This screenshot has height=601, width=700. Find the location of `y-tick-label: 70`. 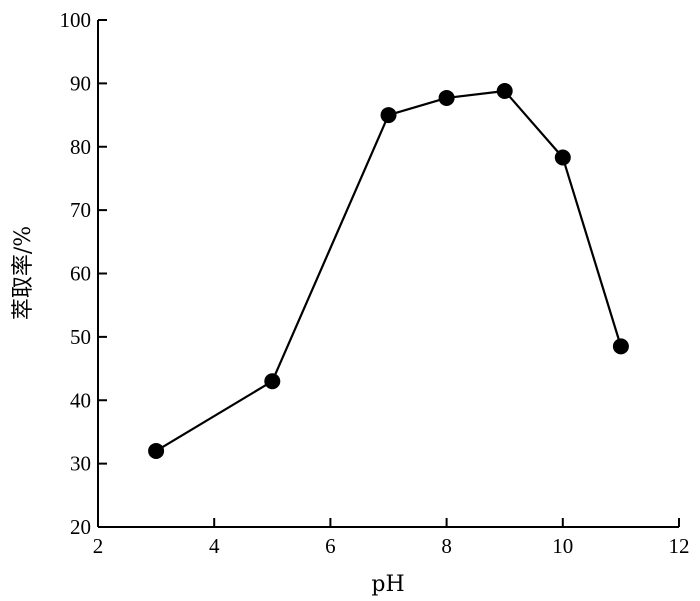

y-tick-label: 70 is located at coordinates (80, 210).